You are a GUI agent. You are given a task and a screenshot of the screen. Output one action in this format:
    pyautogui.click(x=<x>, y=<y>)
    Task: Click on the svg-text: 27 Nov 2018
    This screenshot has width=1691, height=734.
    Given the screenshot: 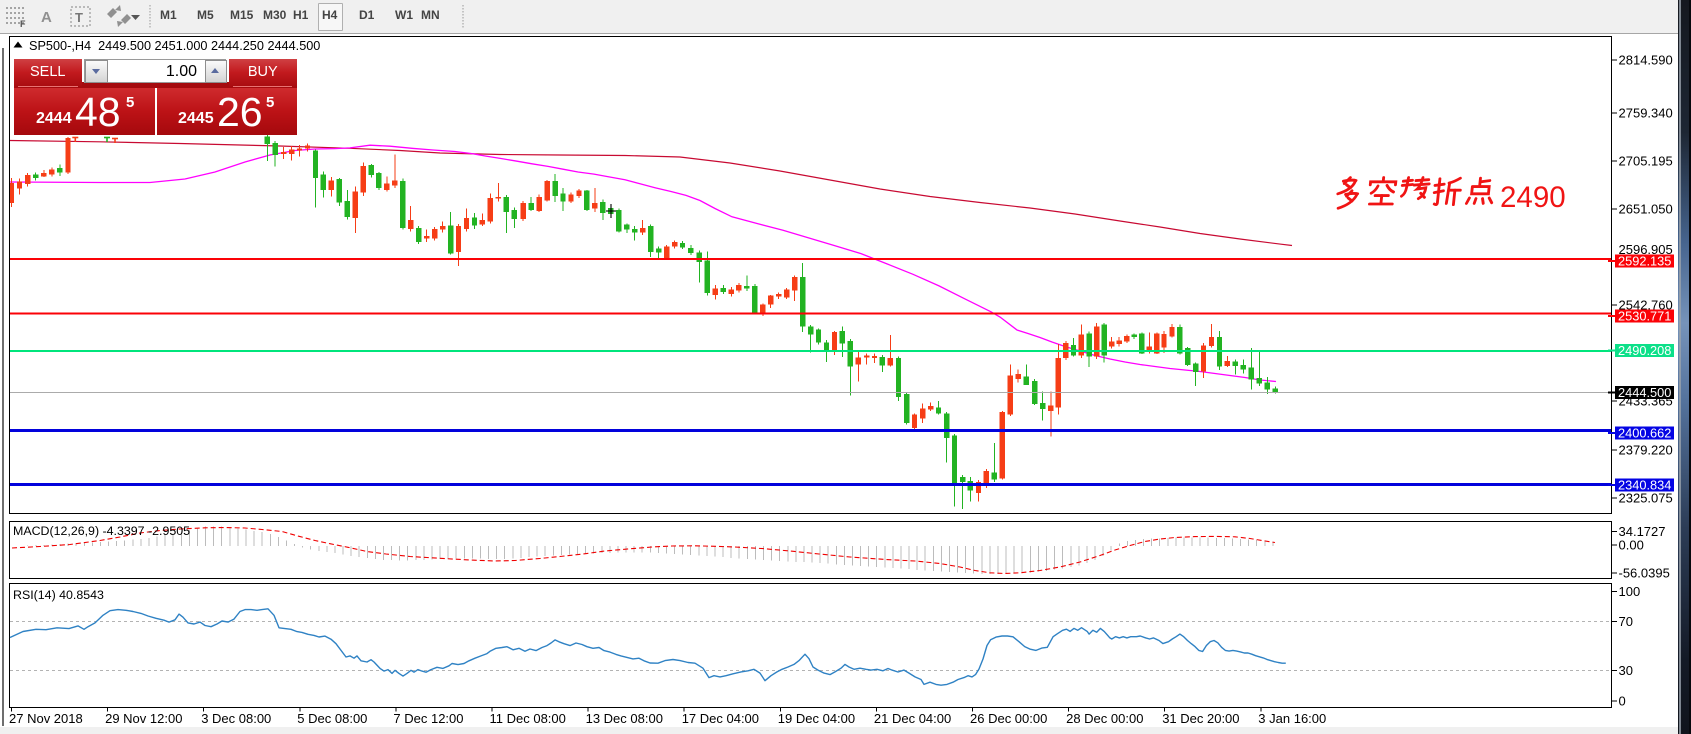 What is the action you would take?
    pyautogui.click(x=46, y=718)
    